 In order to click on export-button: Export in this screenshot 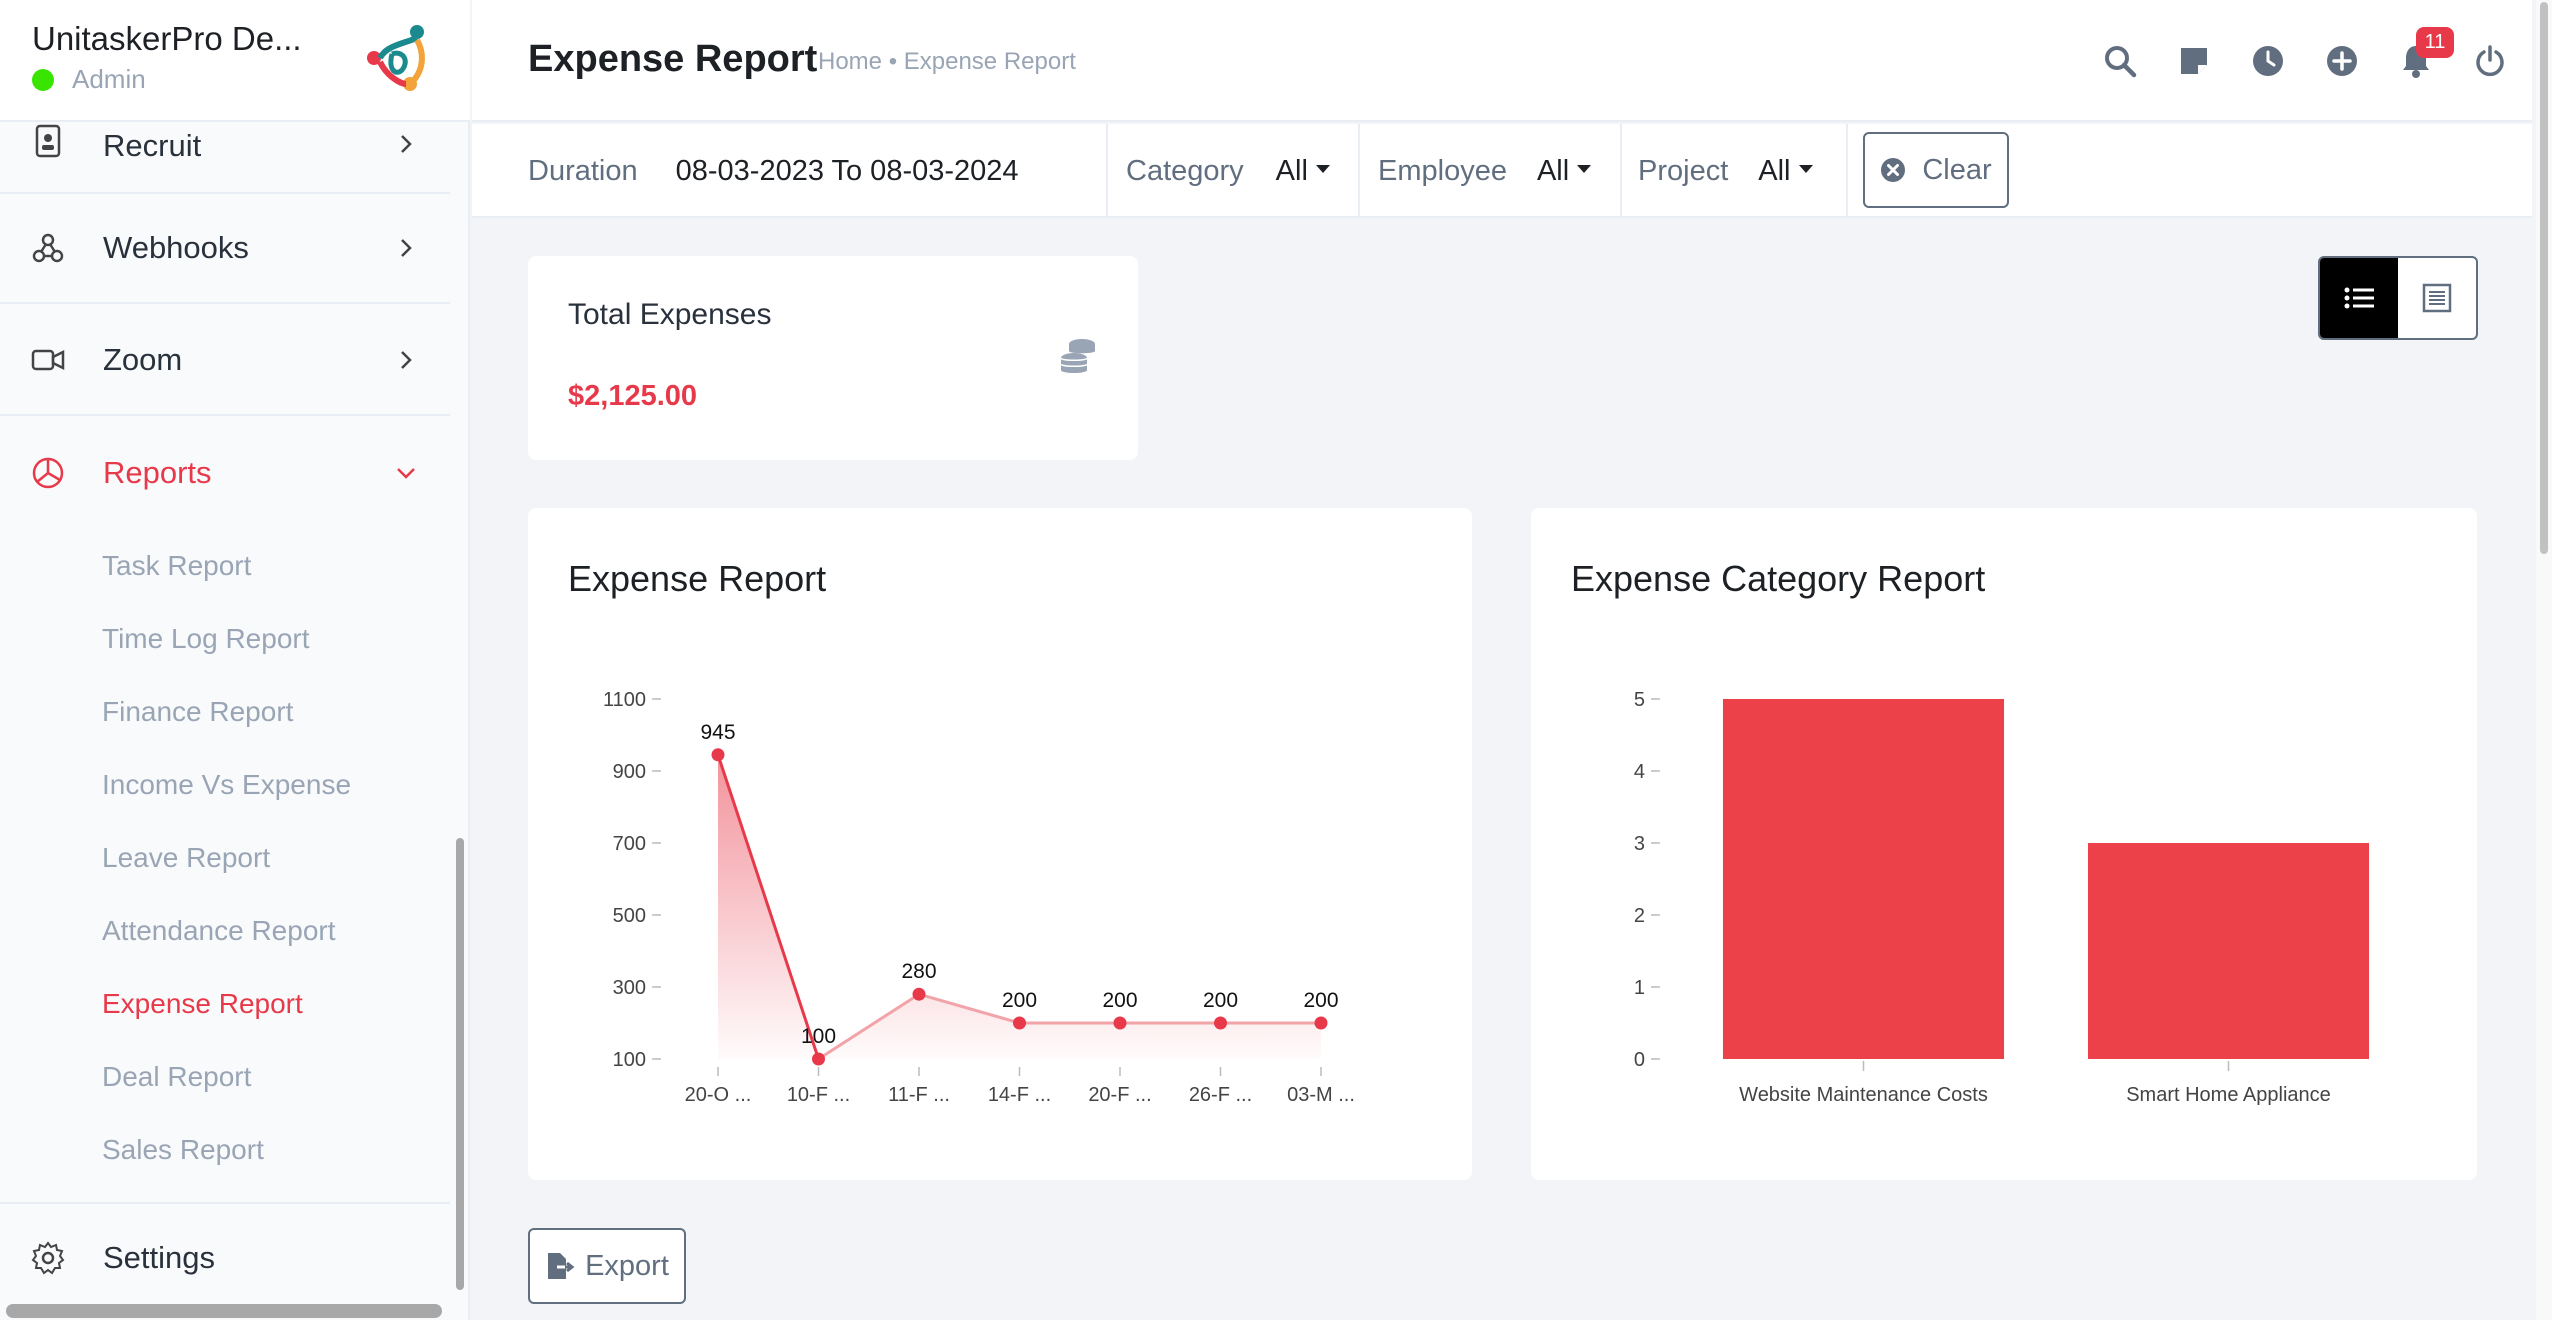, I will do `click(607, 1266)`.